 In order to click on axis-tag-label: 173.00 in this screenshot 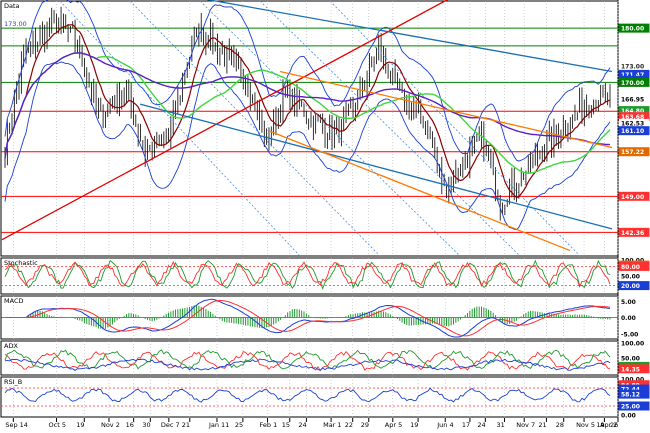, I will do `click(632, 67)`.